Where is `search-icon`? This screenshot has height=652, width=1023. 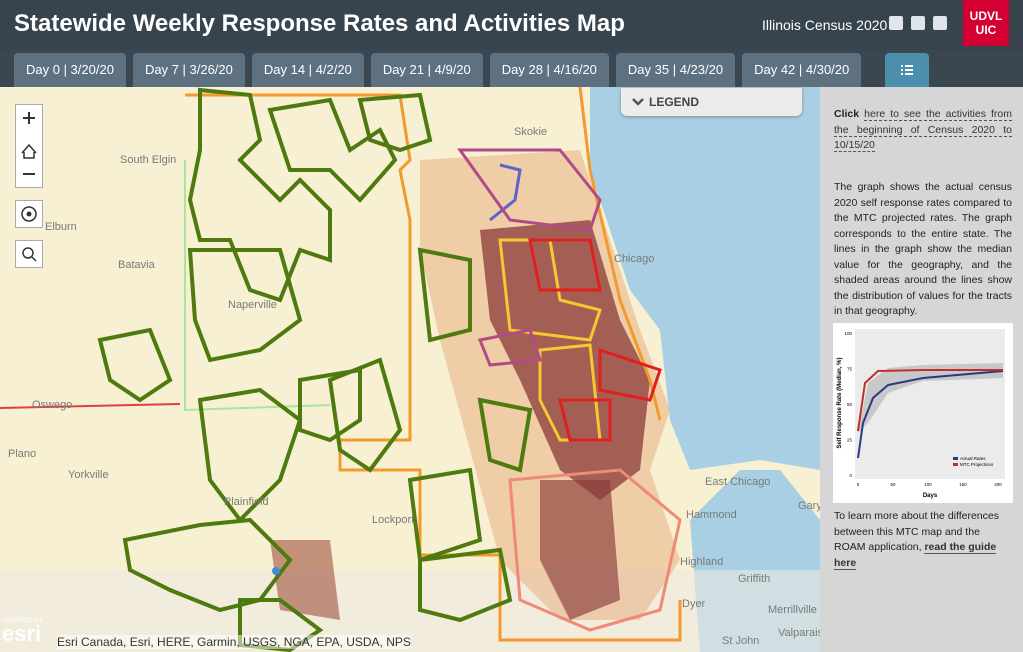 search-icon is located at coordinates (29, 254).